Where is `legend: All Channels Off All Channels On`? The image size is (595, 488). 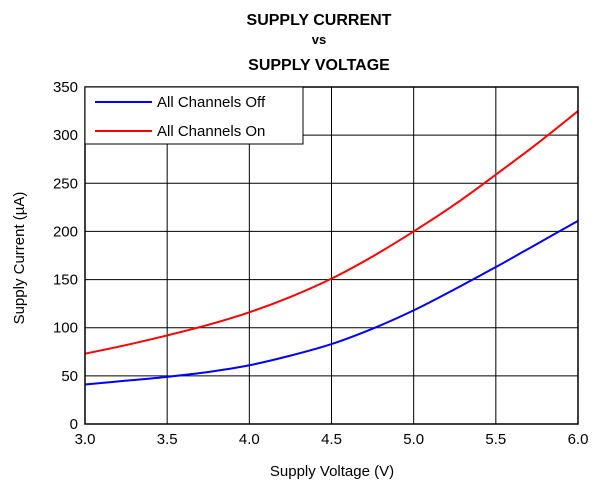
legend: All Channels Off All Channels On is located at coordinates (194, 115).